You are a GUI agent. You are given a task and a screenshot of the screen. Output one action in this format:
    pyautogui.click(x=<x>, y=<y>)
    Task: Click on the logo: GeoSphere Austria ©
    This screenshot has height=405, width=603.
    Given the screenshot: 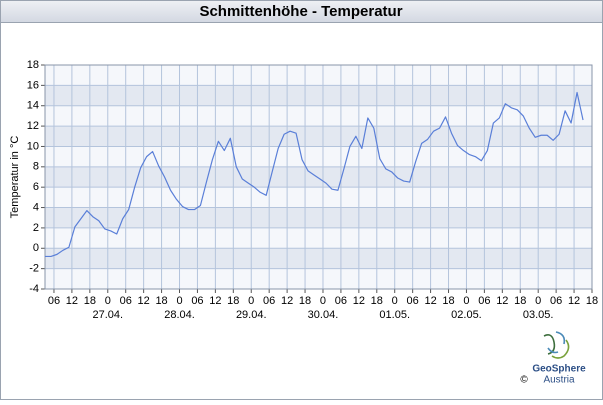 What is the action you would take?
    pyautogui.click(x=553, y=358)
    